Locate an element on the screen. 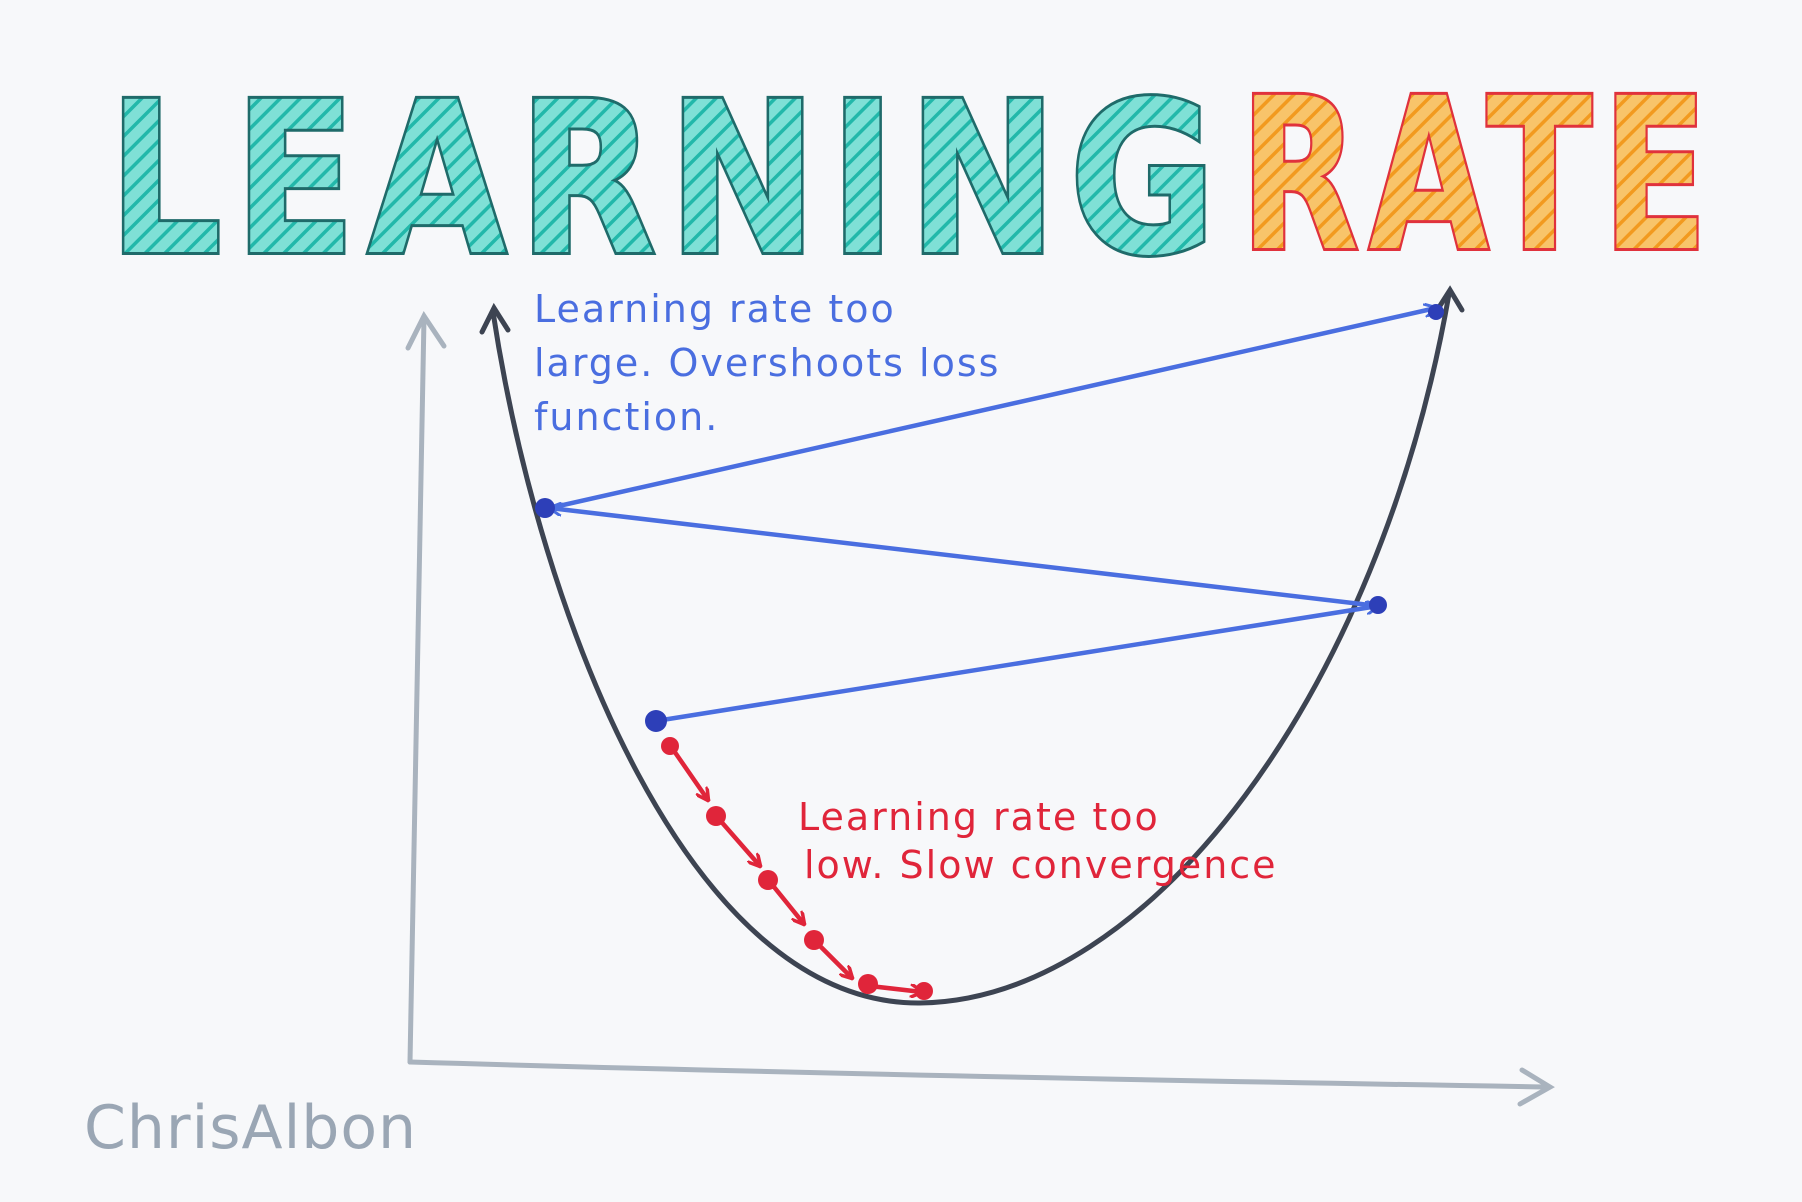 This screenshot has height=1202, width=1802. loss-curve-right-arrowhead is located at coordinates (1449, 300).